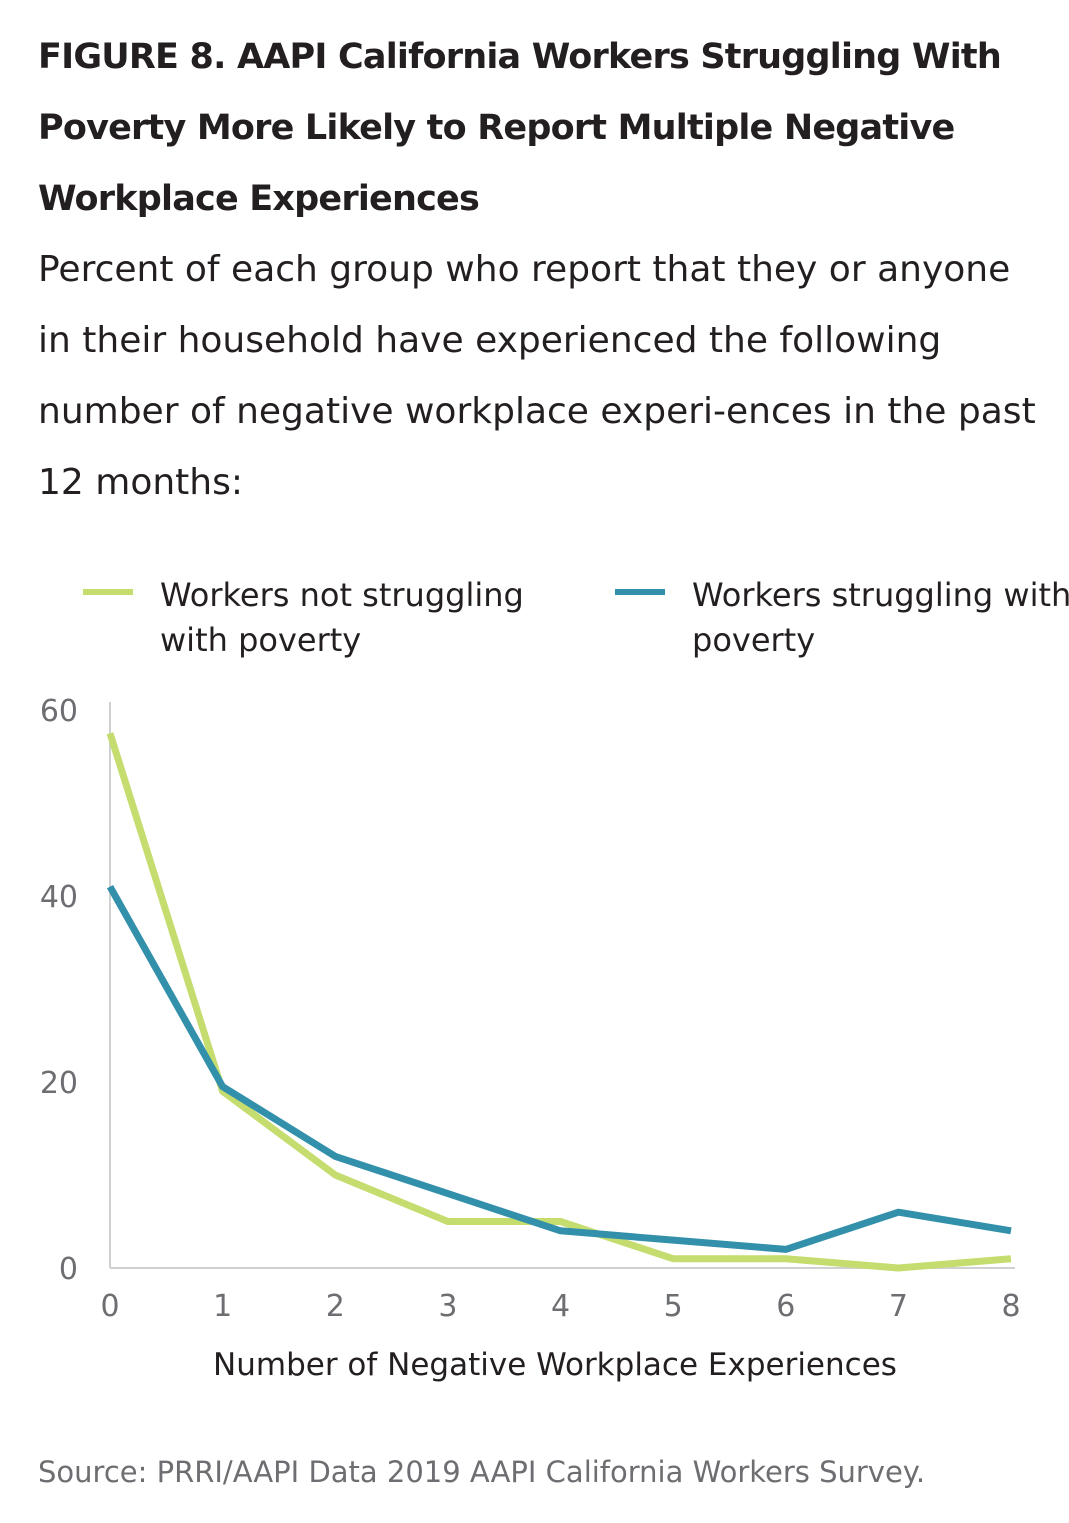  What do you see at coordinates (59, 897) in the screenshot?
I see `y-tick-label: 40` at bounding box center [59, 897].